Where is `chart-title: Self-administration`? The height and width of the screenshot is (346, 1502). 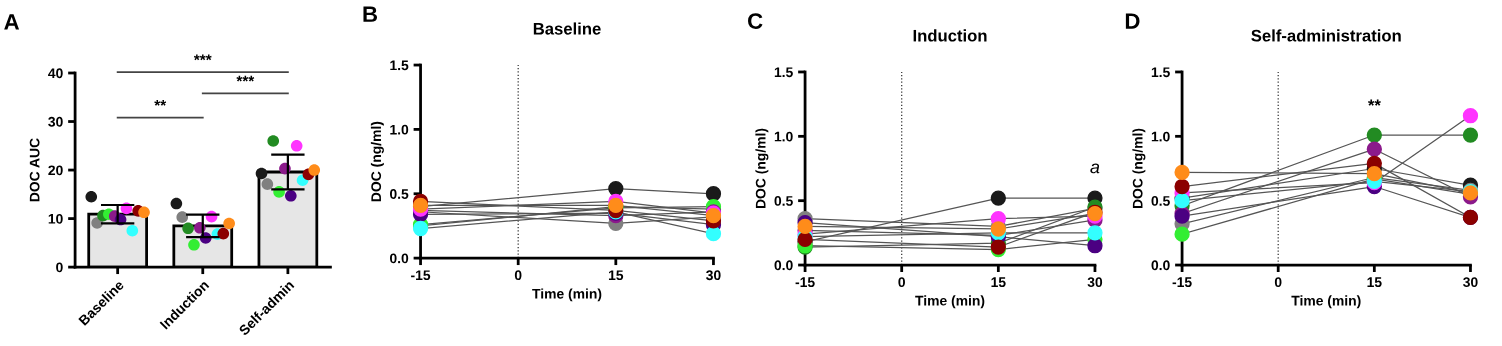 chart-title: Self-administration is located at coordinates (1326, 35).